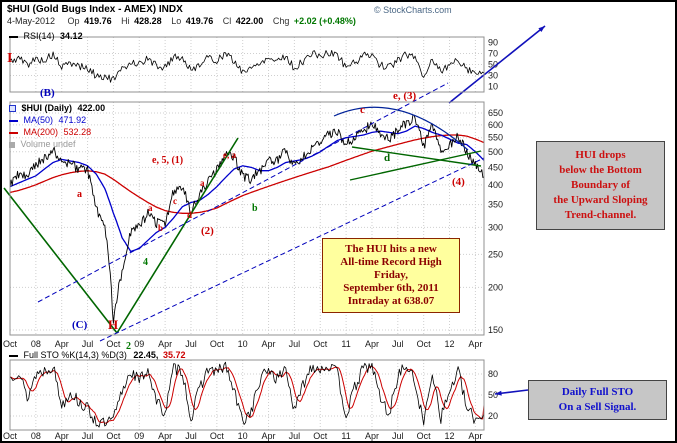 The height and width of the screenshot is (443, 677). Describe the element at coordinates (13, 132) in the screenshot. I see `ma200-line-swatch-icon` at that location.